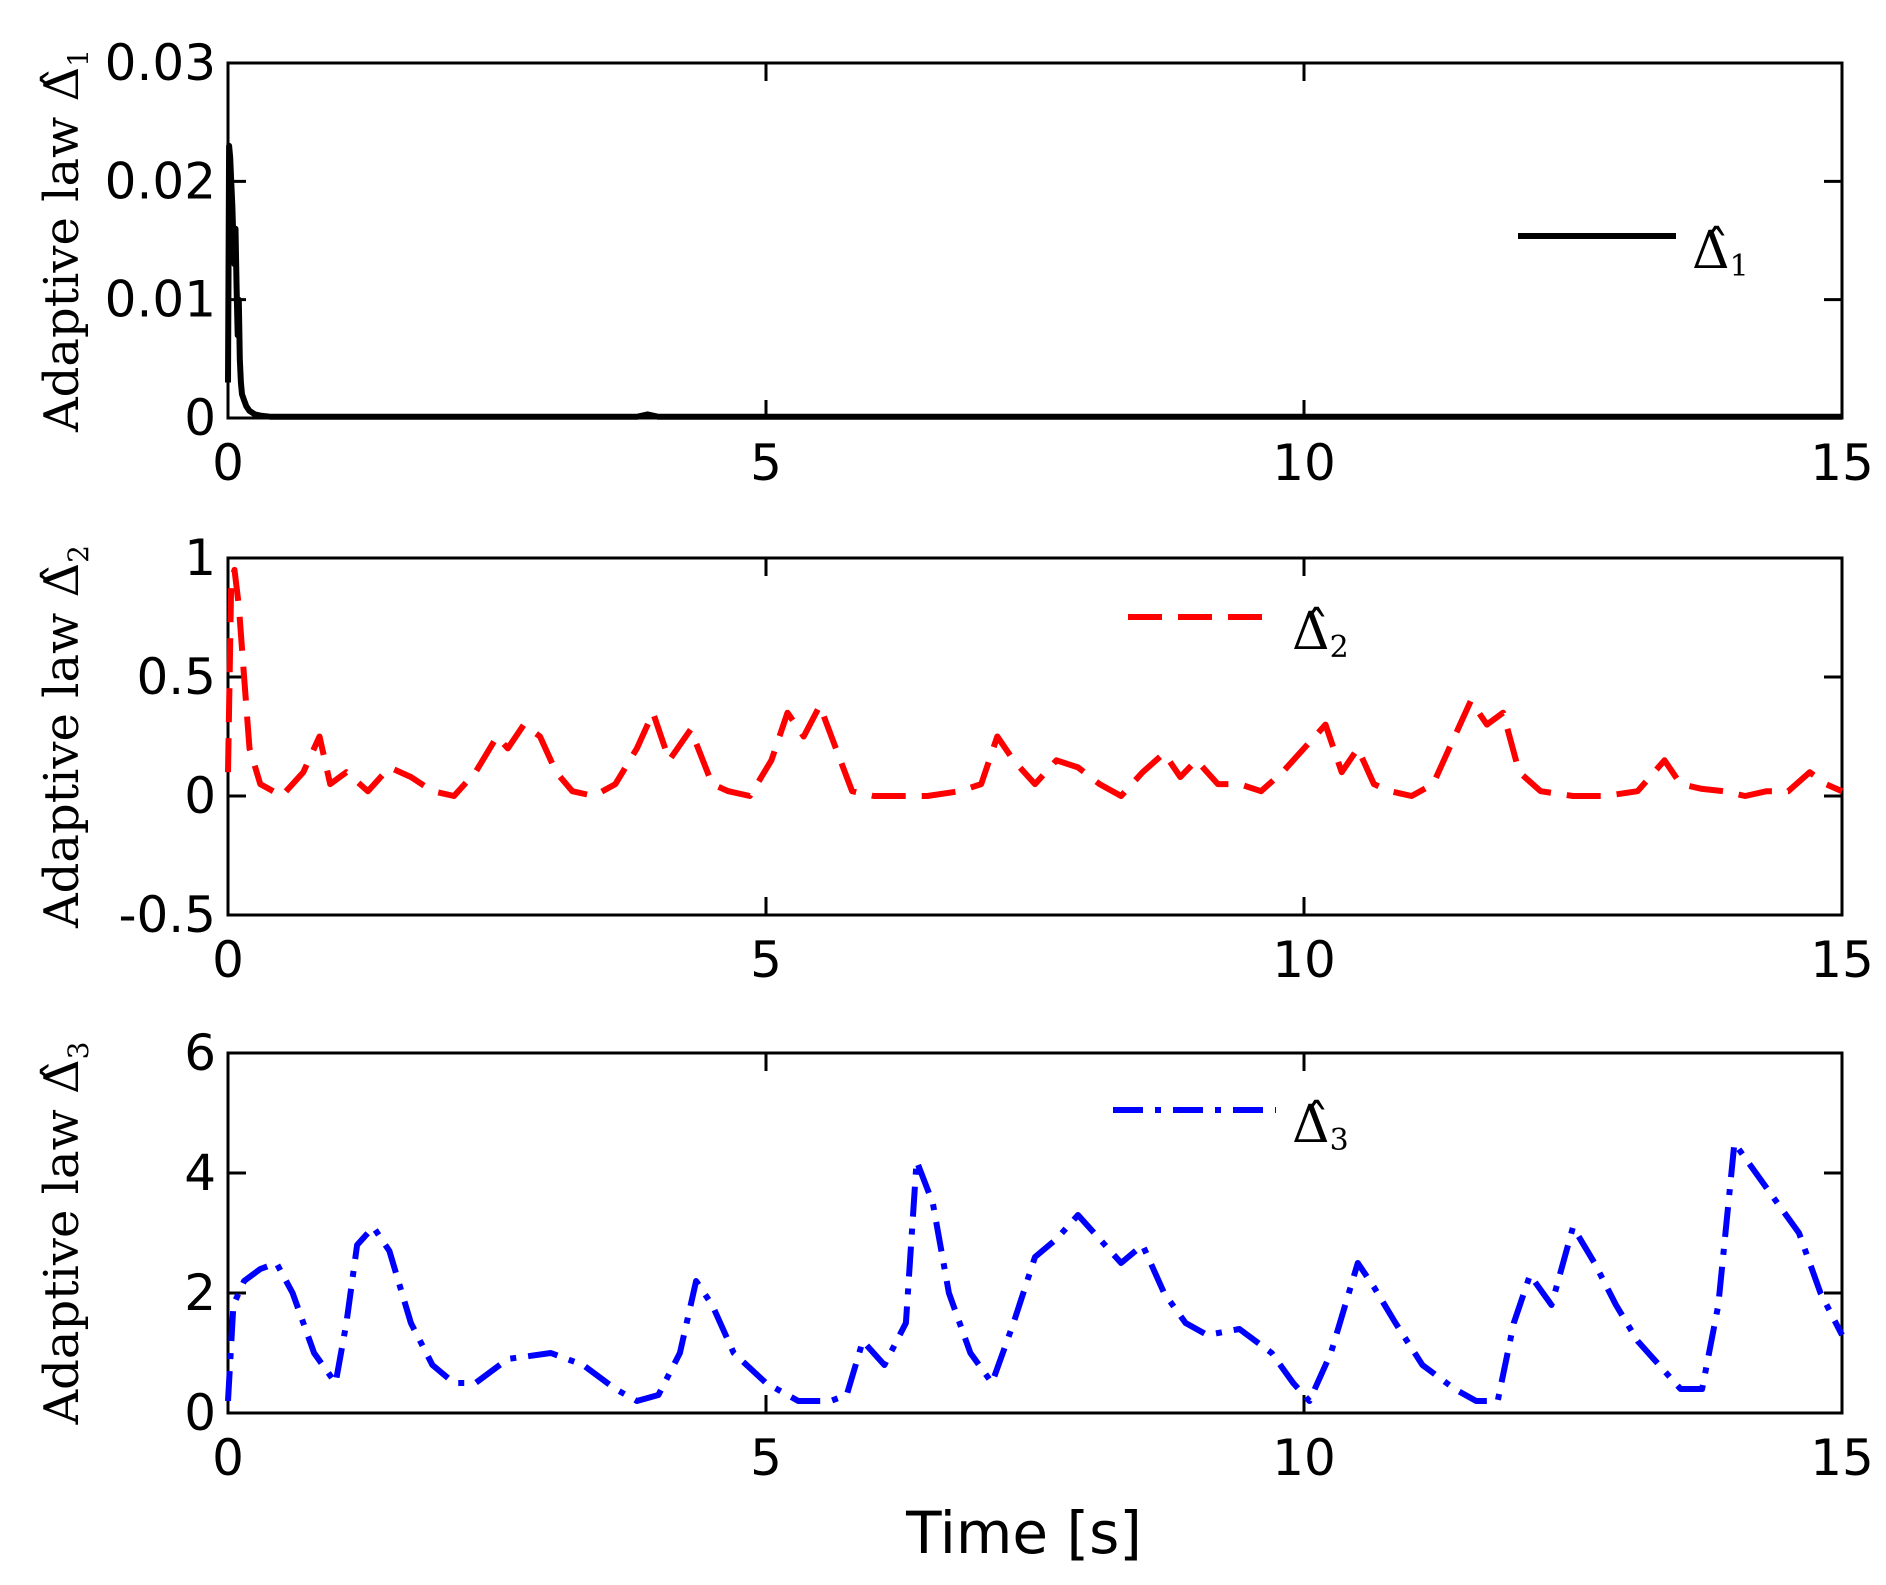 The height and width of the screenshot is (1585, 1886). What do you see at coordinates (160, 181) in the screenshot?
I see `y-tick-label: 0.02` at bounding box center [160, 181].